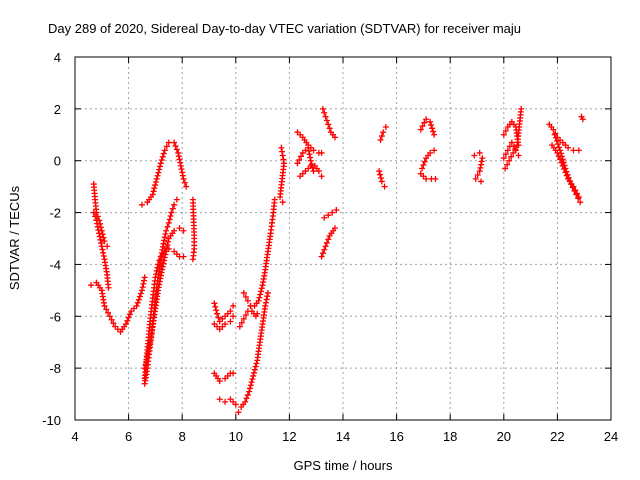 The height and width of the screenshot is (480, 640). What do you see at coordinates (57, 161) in the screenshot?
I see `y-tick-label: 0` at bounding box center [57, 161].